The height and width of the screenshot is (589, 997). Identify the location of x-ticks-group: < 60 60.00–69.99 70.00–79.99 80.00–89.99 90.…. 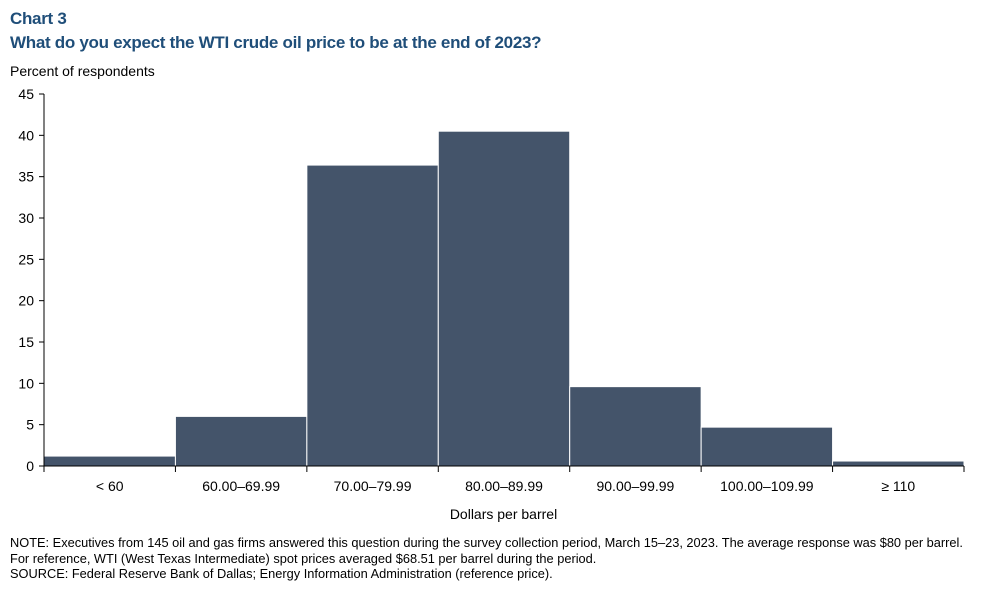
(504, 480).